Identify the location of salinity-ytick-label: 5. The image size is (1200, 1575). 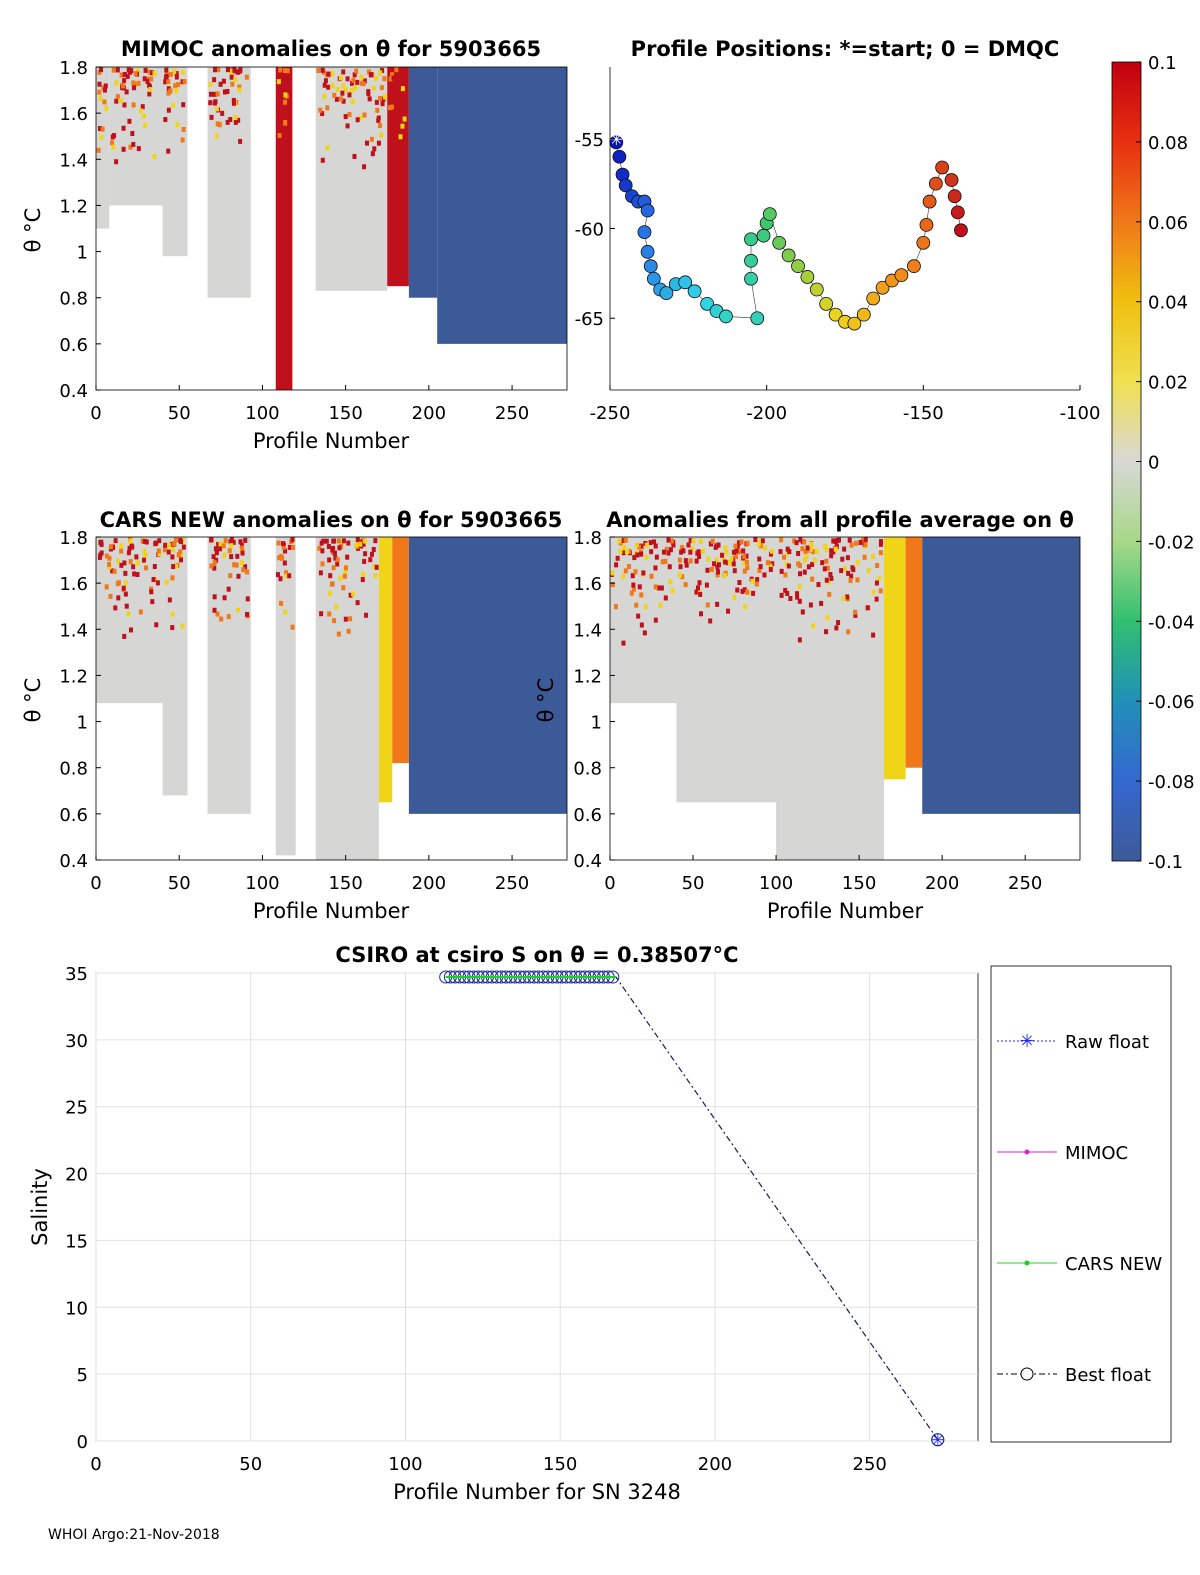
(82, 1375).